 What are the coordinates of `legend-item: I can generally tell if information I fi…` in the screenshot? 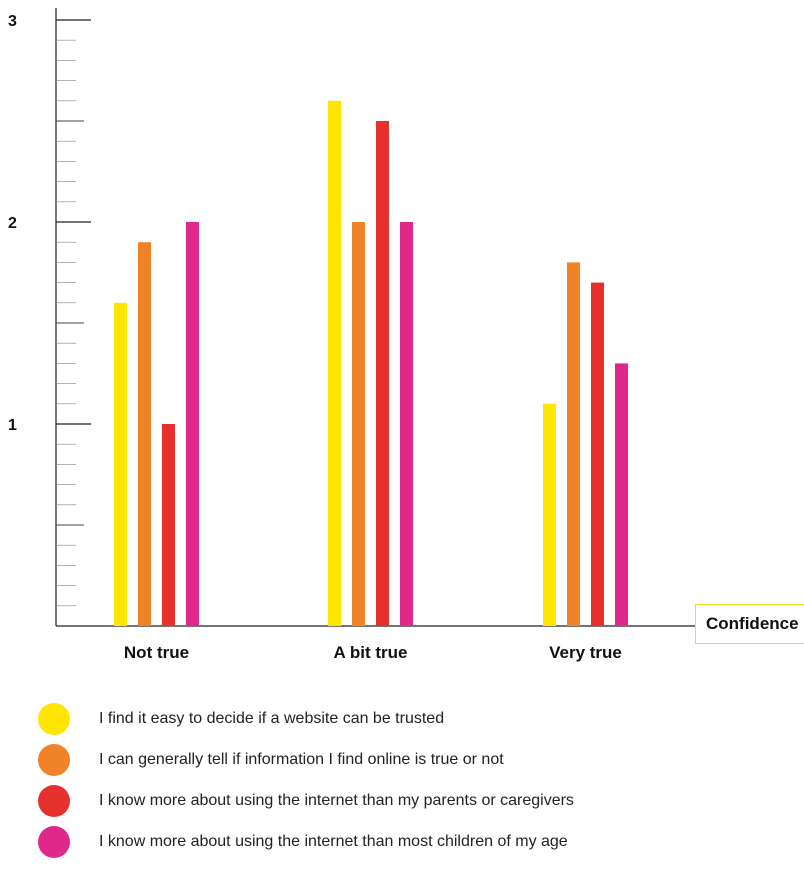 It's located at (408, 760).